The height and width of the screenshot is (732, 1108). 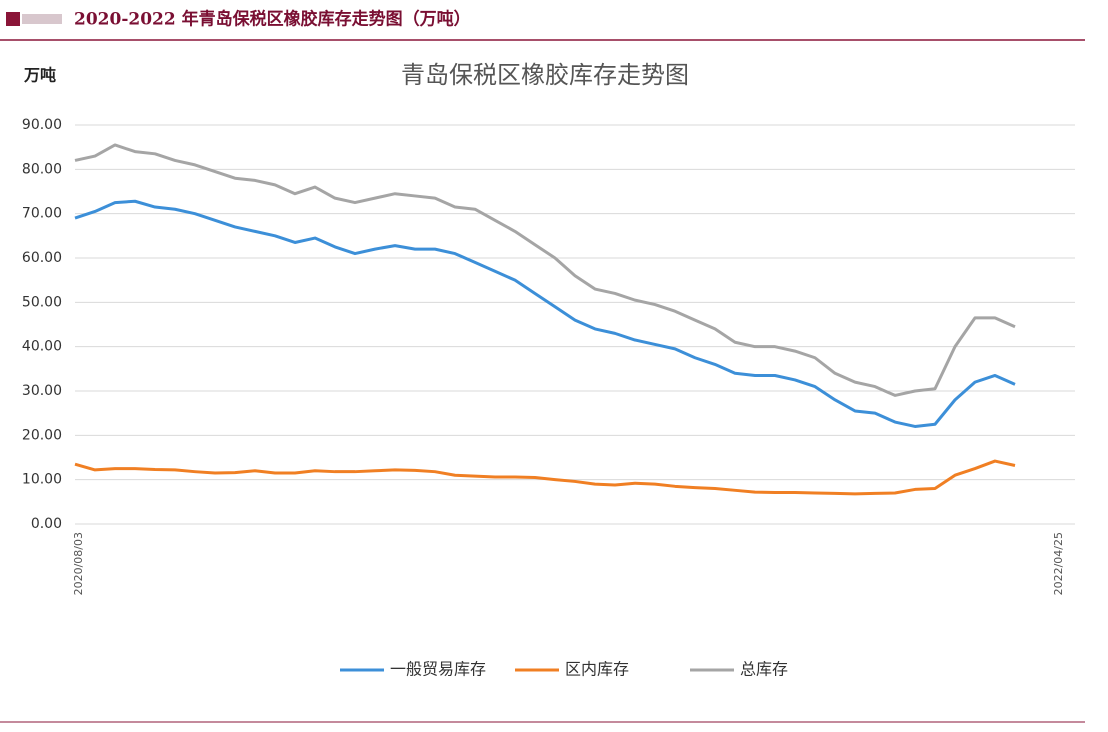 What do you see at coordinates (545, 75) in the screenshot?
I see `chart-title: 青岛保税区橡胶库存走势图` at bounding box center [545, 75].